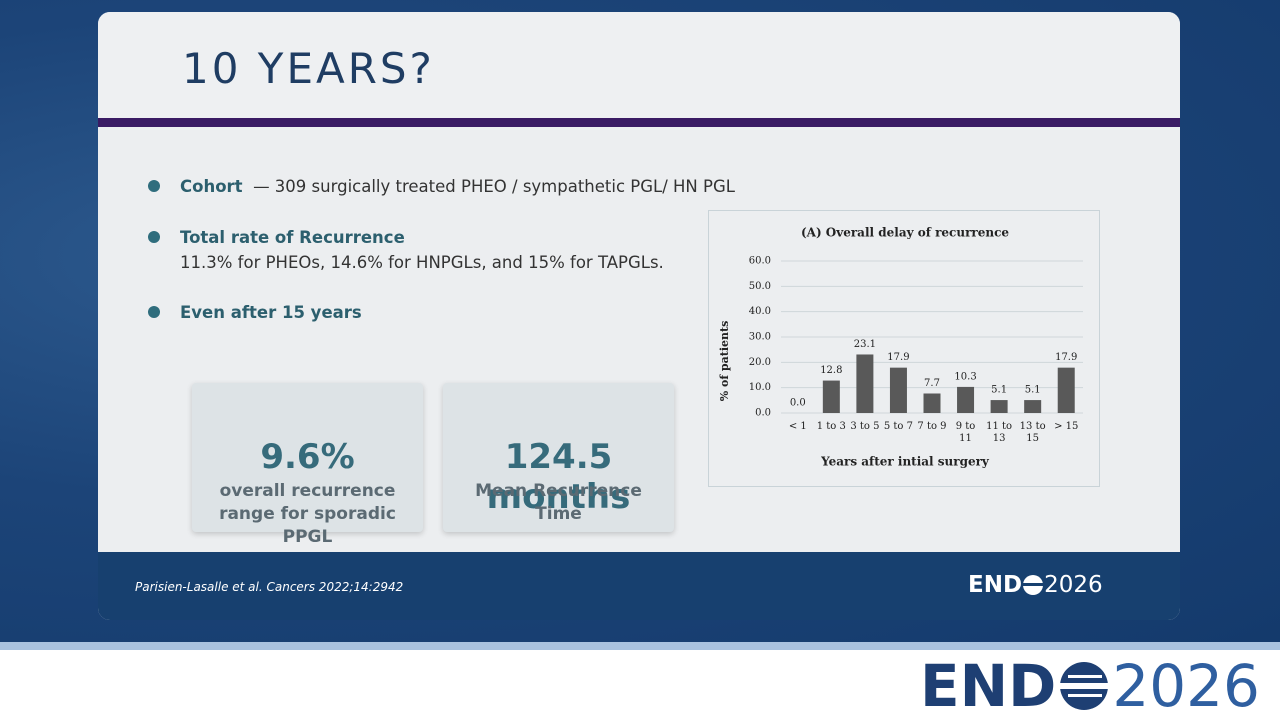 This screenshot has width=1280, height=720. I want to click on y-tick-label: 50.0, so click(760, 286).